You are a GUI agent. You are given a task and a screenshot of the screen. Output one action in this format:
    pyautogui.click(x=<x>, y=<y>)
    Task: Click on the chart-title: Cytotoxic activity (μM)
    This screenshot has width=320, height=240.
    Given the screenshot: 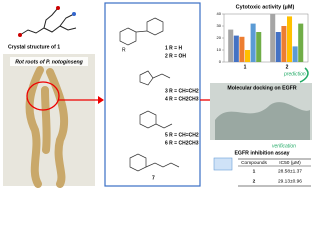 What is the action you would take?
    pyautogui.click(x=265, y=7)
    